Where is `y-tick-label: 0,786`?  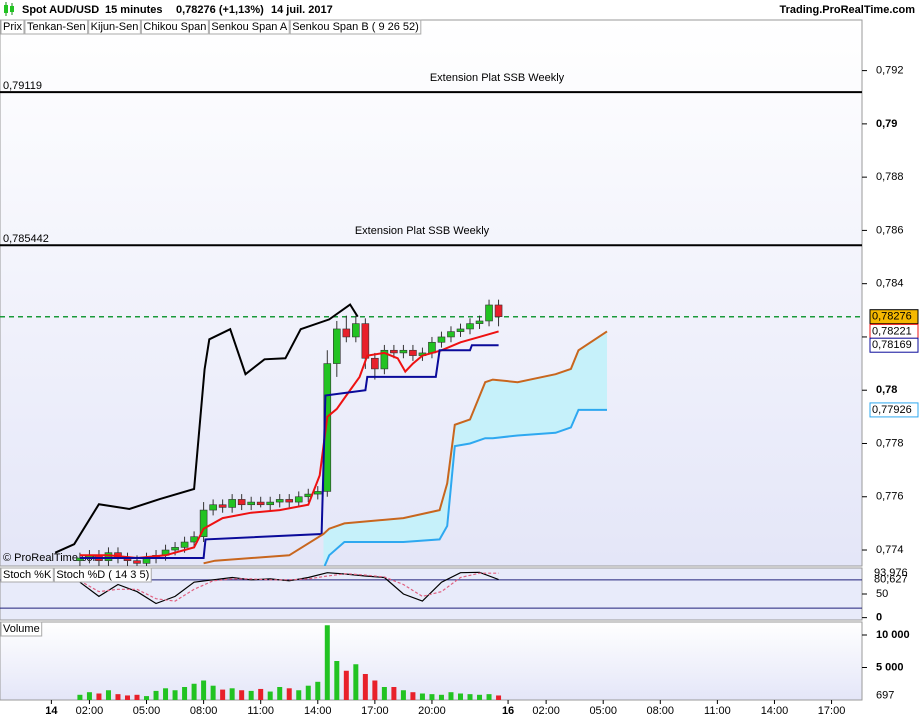
y-tick-label: 0,786 is located at coordinates (890, 230).